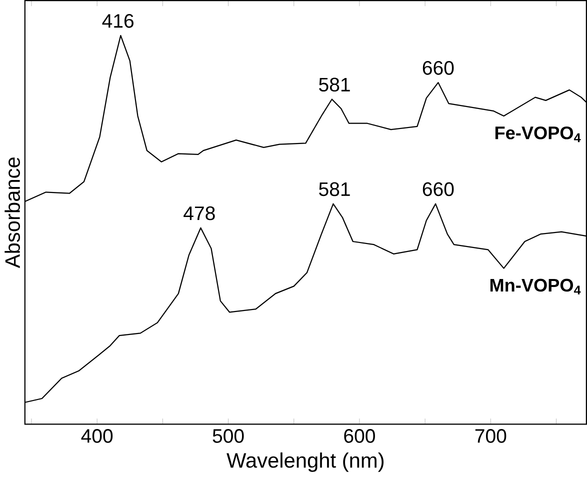  What do you see at coordinates (305, 462) in the screenshot?
I see `x-axis-title: Wavelenght (nm)` at bounding box center [305, 462].